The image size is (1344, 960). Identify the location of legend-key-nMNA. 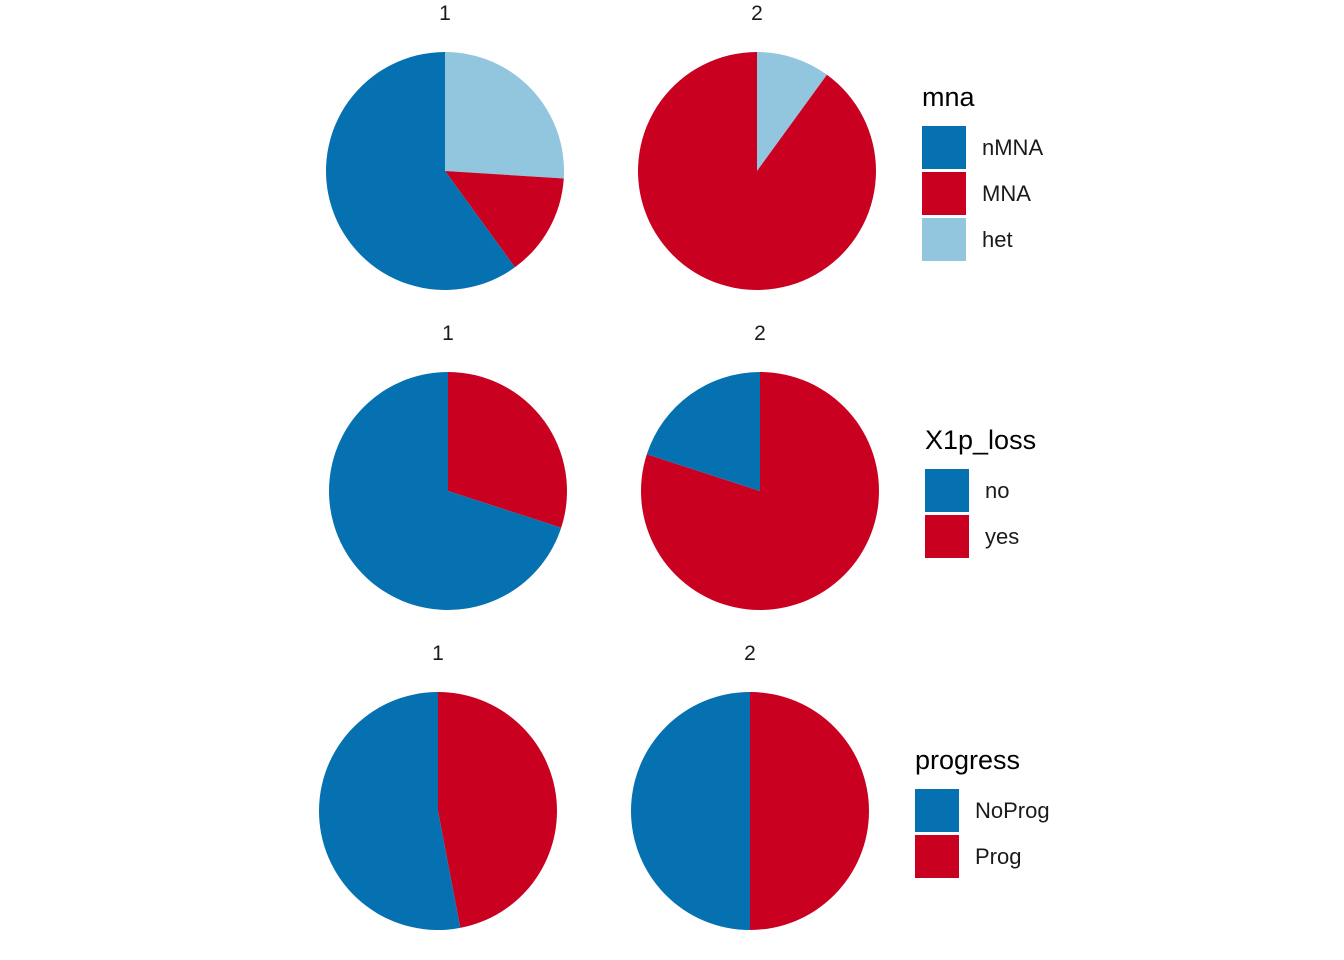
(944, 147).